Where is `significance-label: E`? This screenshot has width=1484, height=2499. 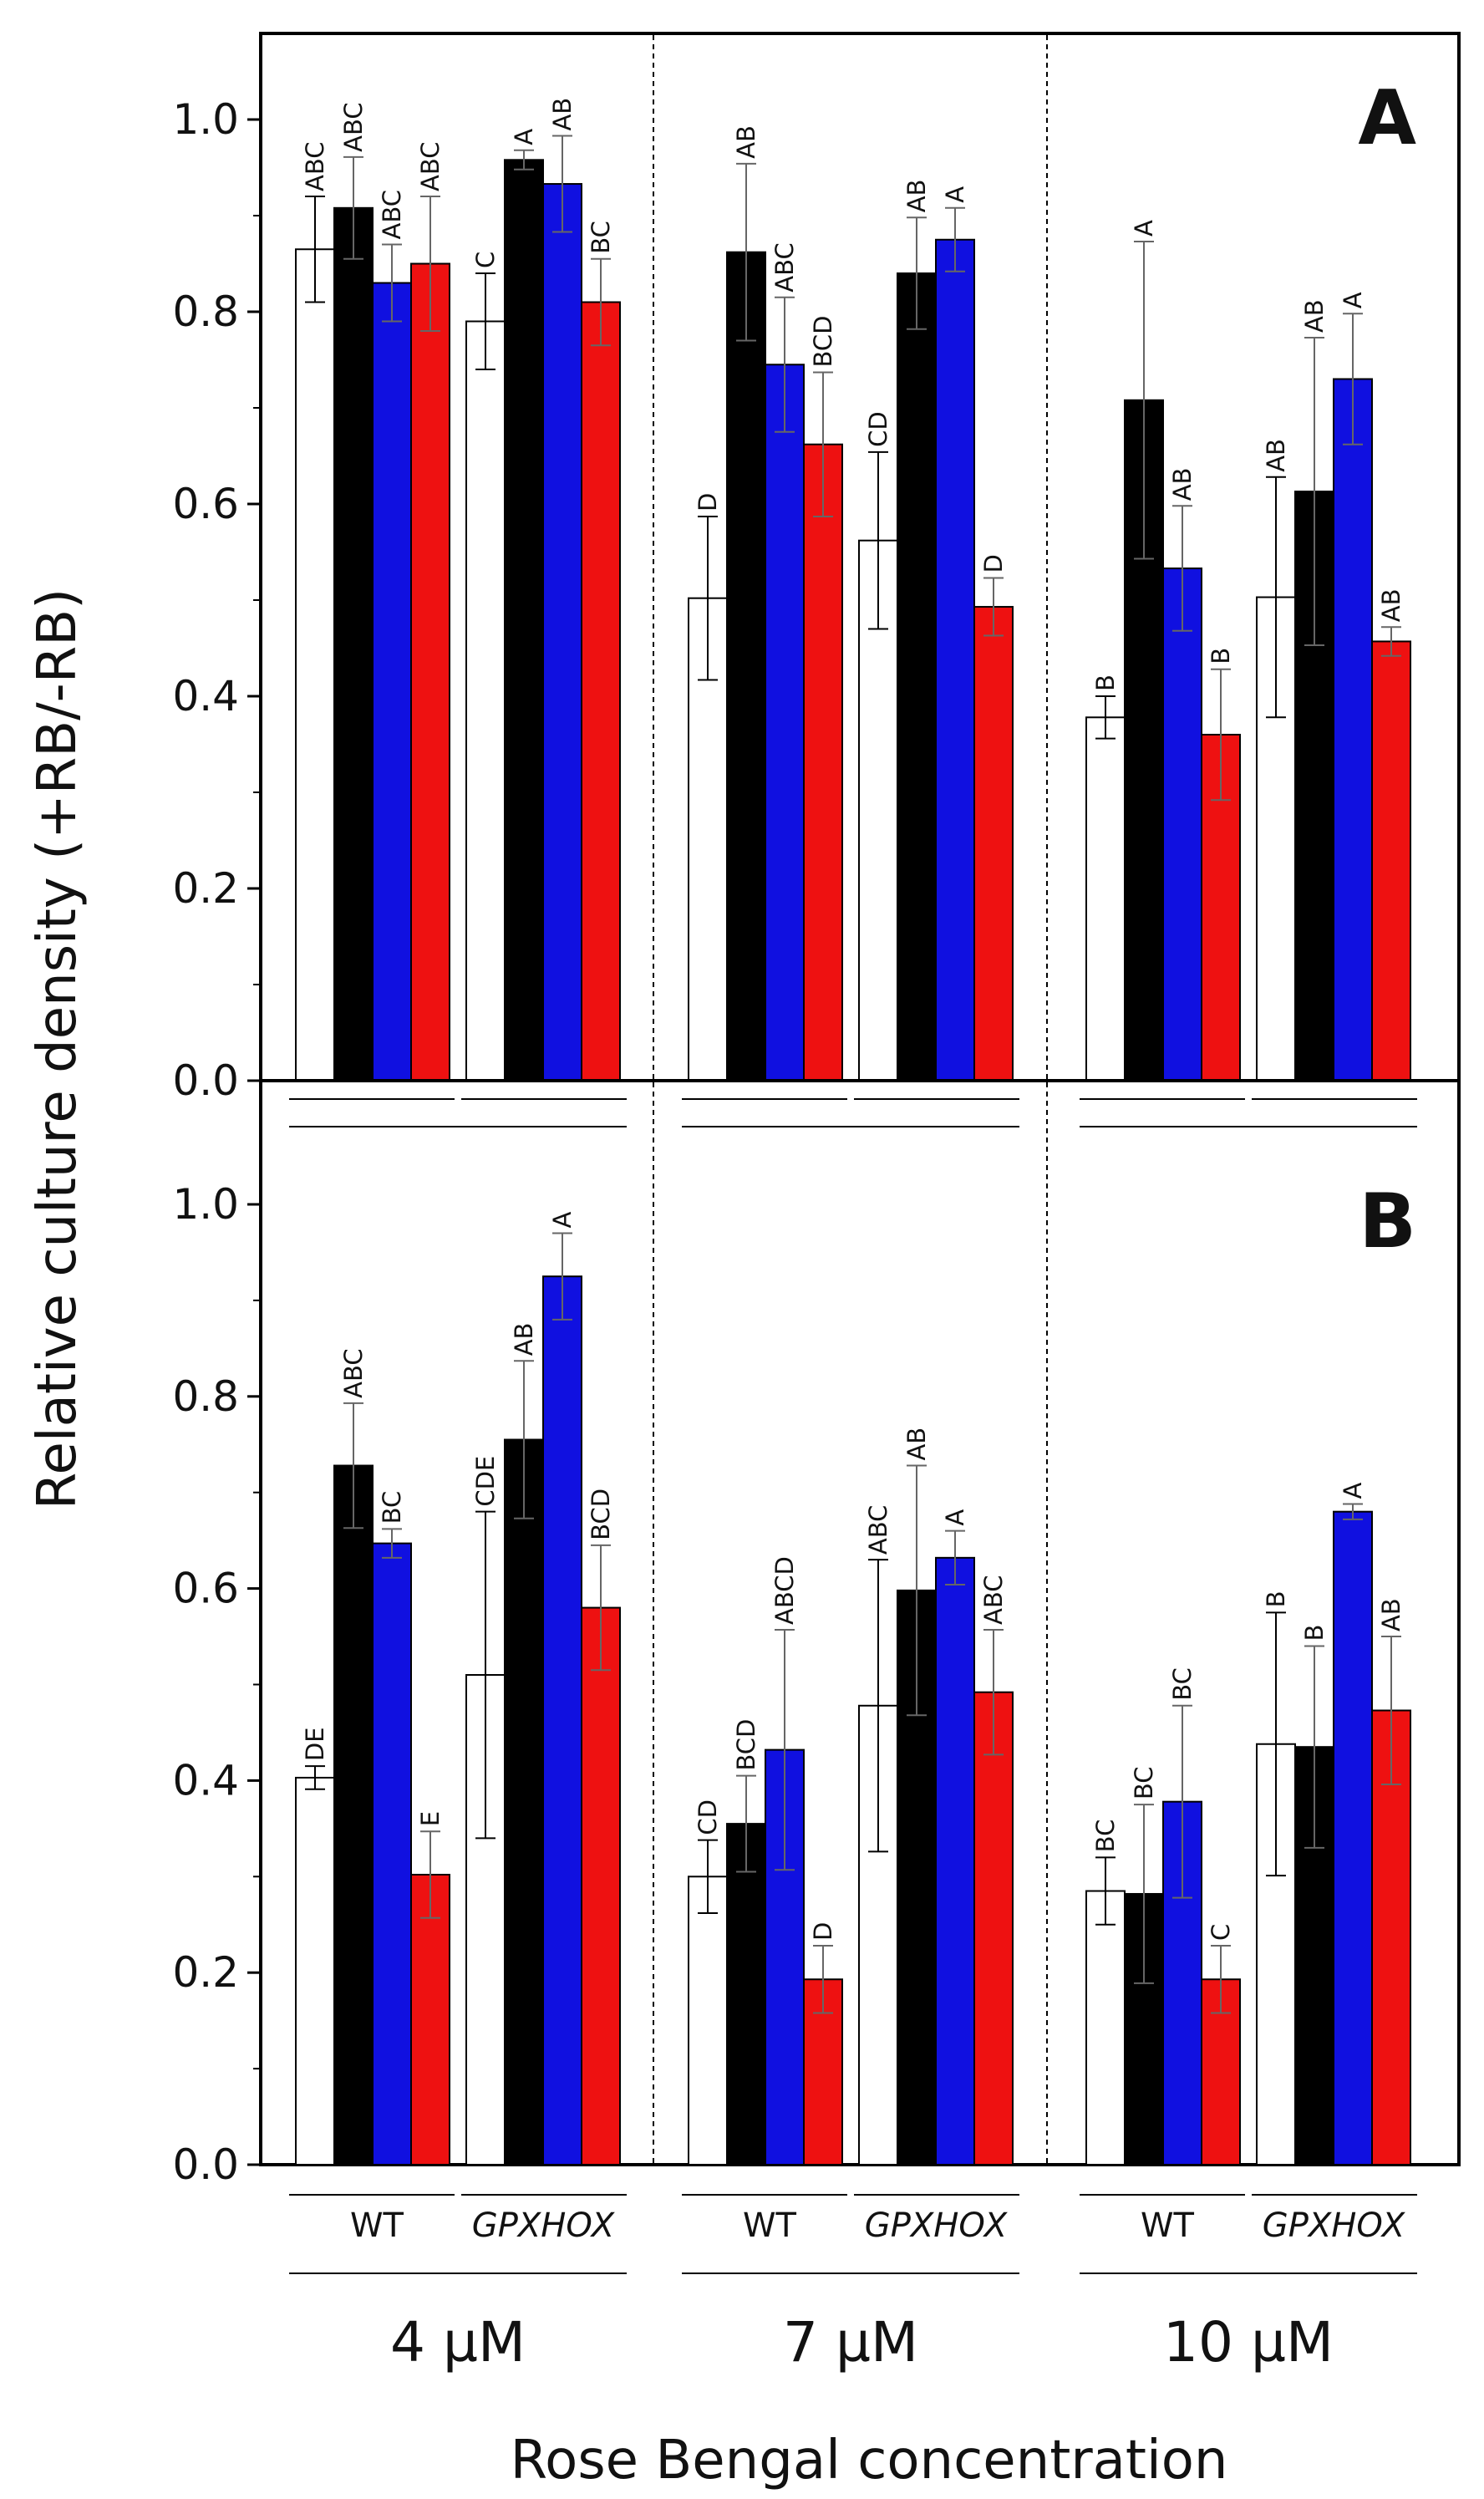
significance-label: E is located at coordinates (430, 1818).